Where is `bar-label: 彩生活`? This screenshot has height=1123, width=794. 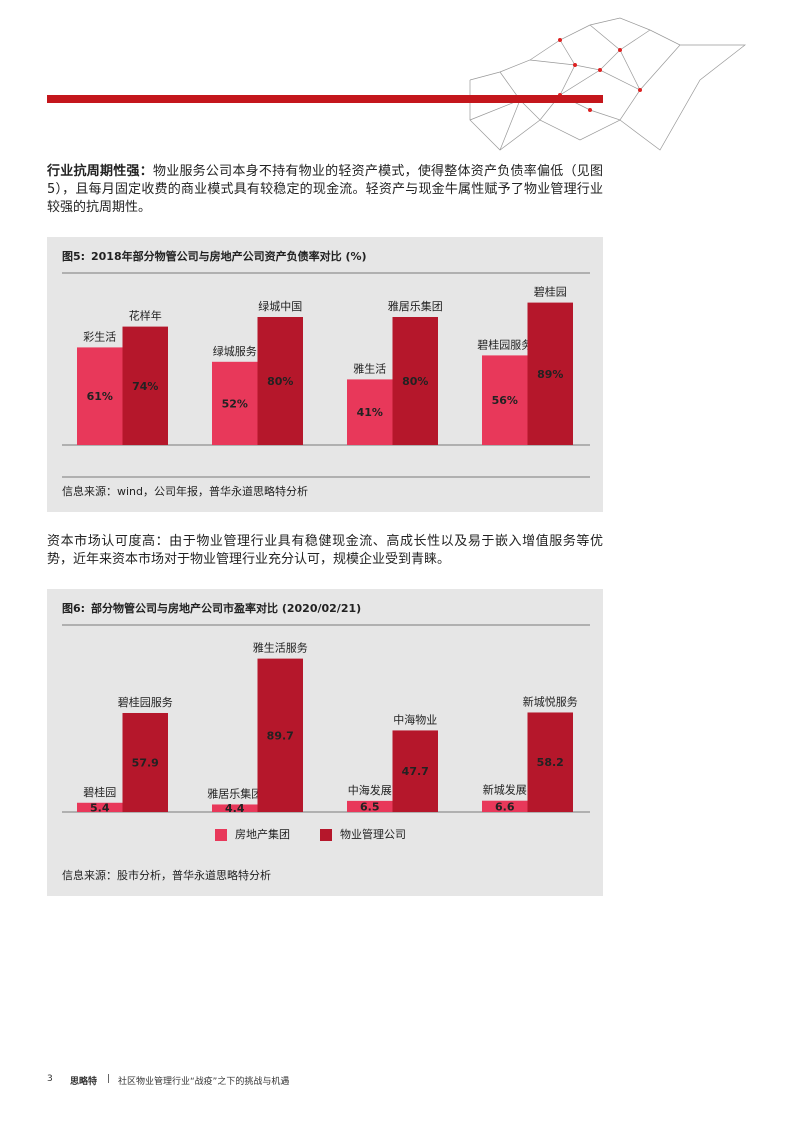 bar-label: 彩生活 is located at coordinates (99, 336).